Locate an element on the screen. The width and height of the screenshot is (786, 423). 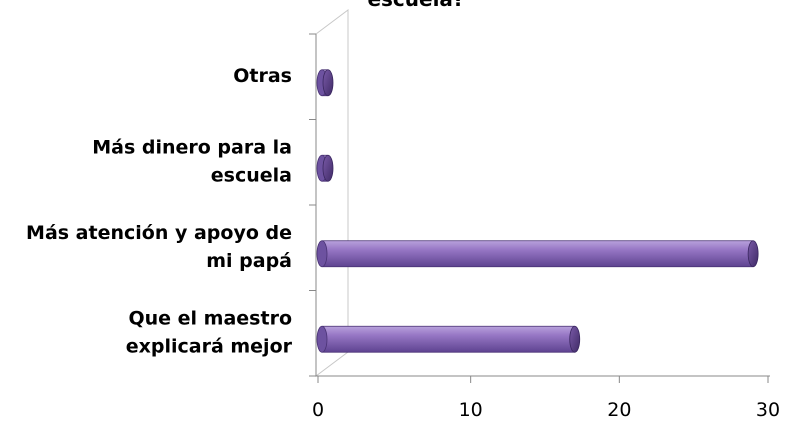
x-tick-label: 0 is located at coordinates (318, 410).